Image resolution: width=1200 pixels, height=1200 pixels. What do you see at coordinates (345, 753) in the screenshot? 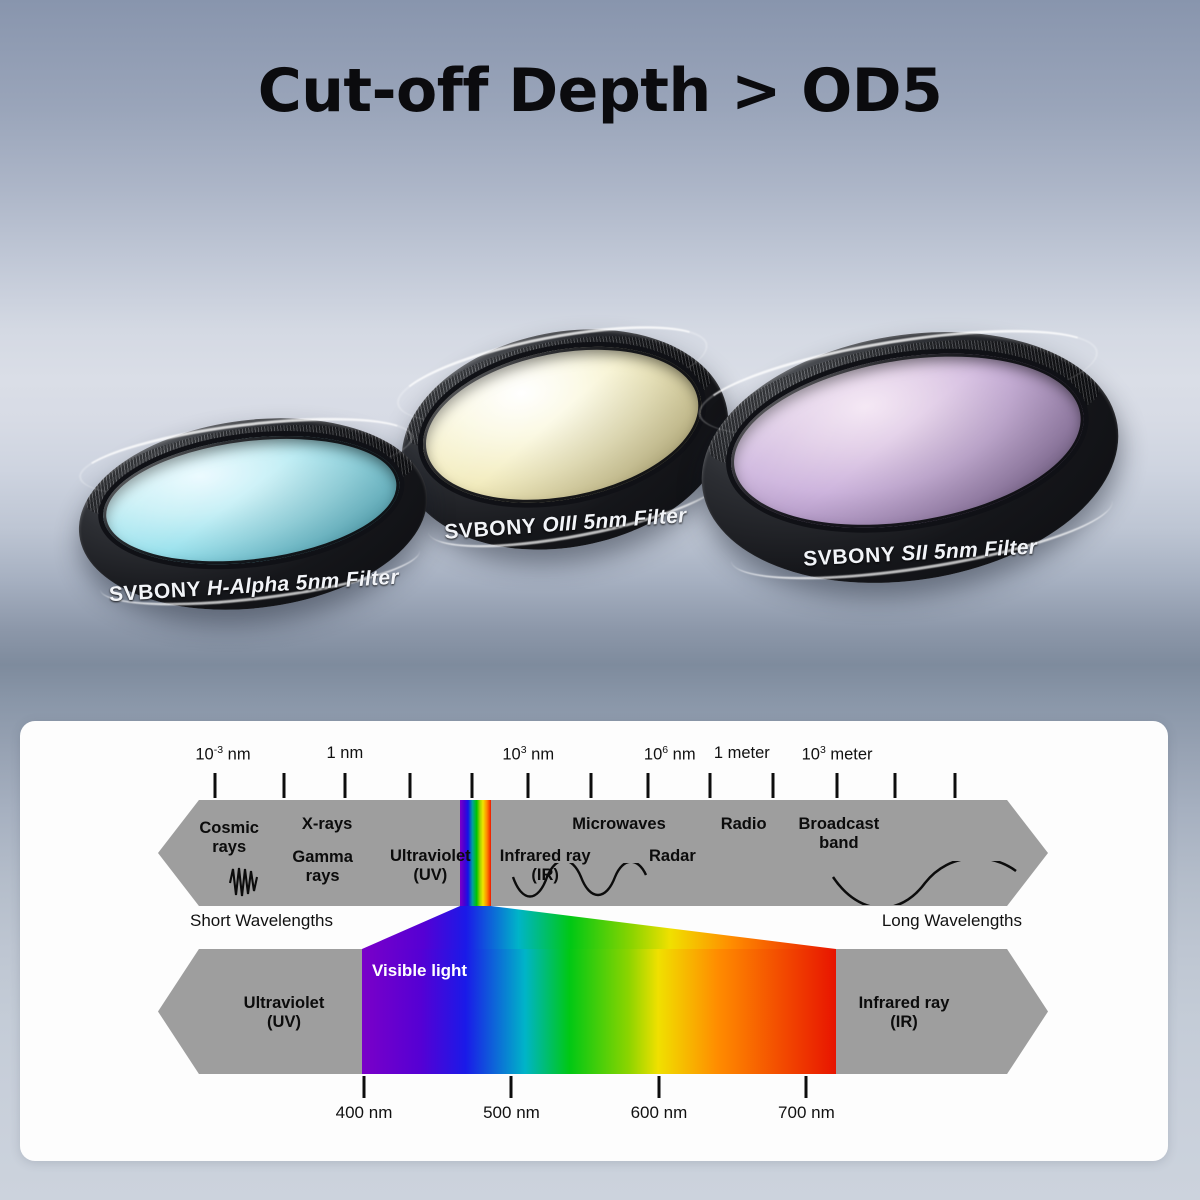
I see `em-scale-label: 1 nm` at bounding box center [345, 753].